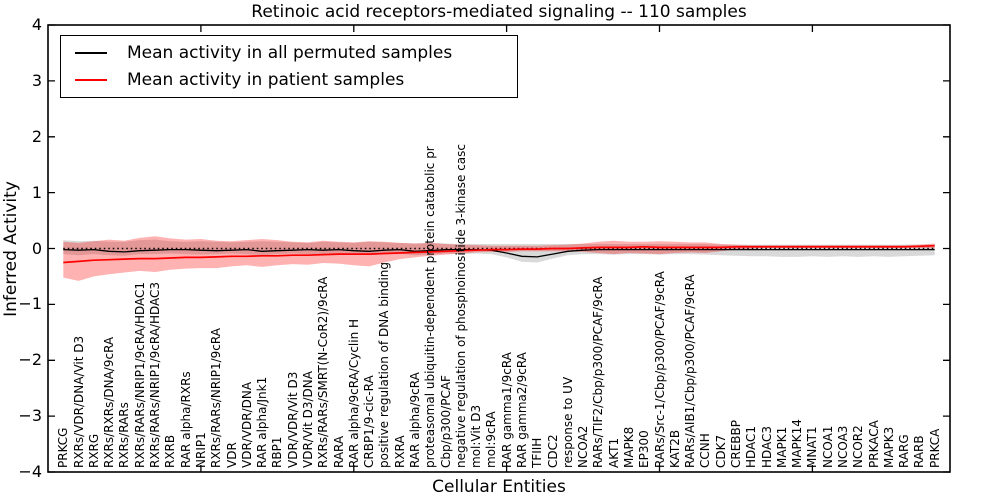 This screenshot has width=1000, height=500. What do you see at coordinates (124, 435) in the screenshot?
I see `x-tick-label: RXRs/RARs` at bounding box center [124, 435].